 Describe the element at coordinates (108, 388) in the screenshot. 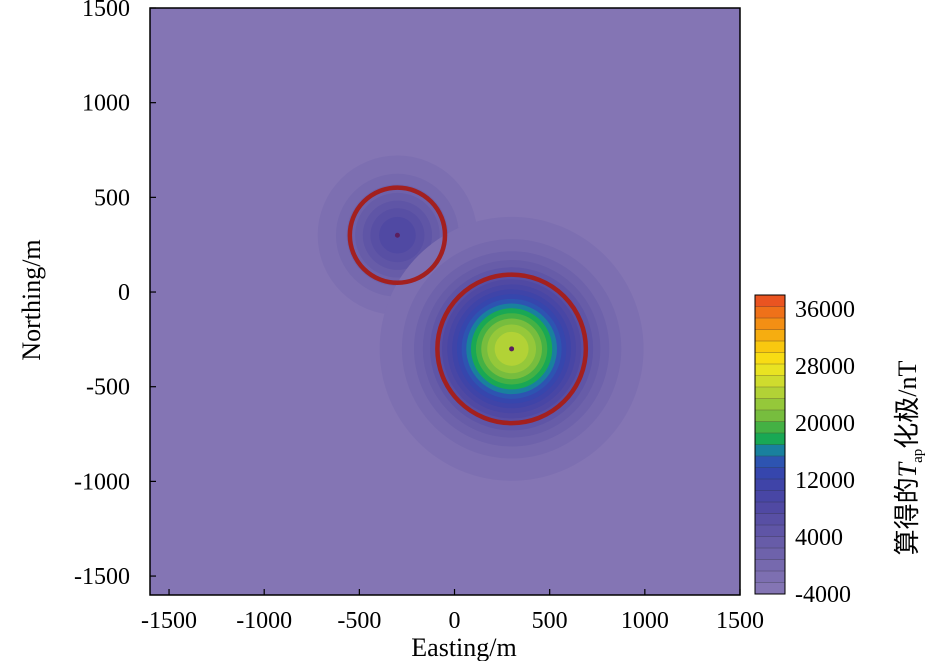

I see `y-tick-label: -500` at that location.